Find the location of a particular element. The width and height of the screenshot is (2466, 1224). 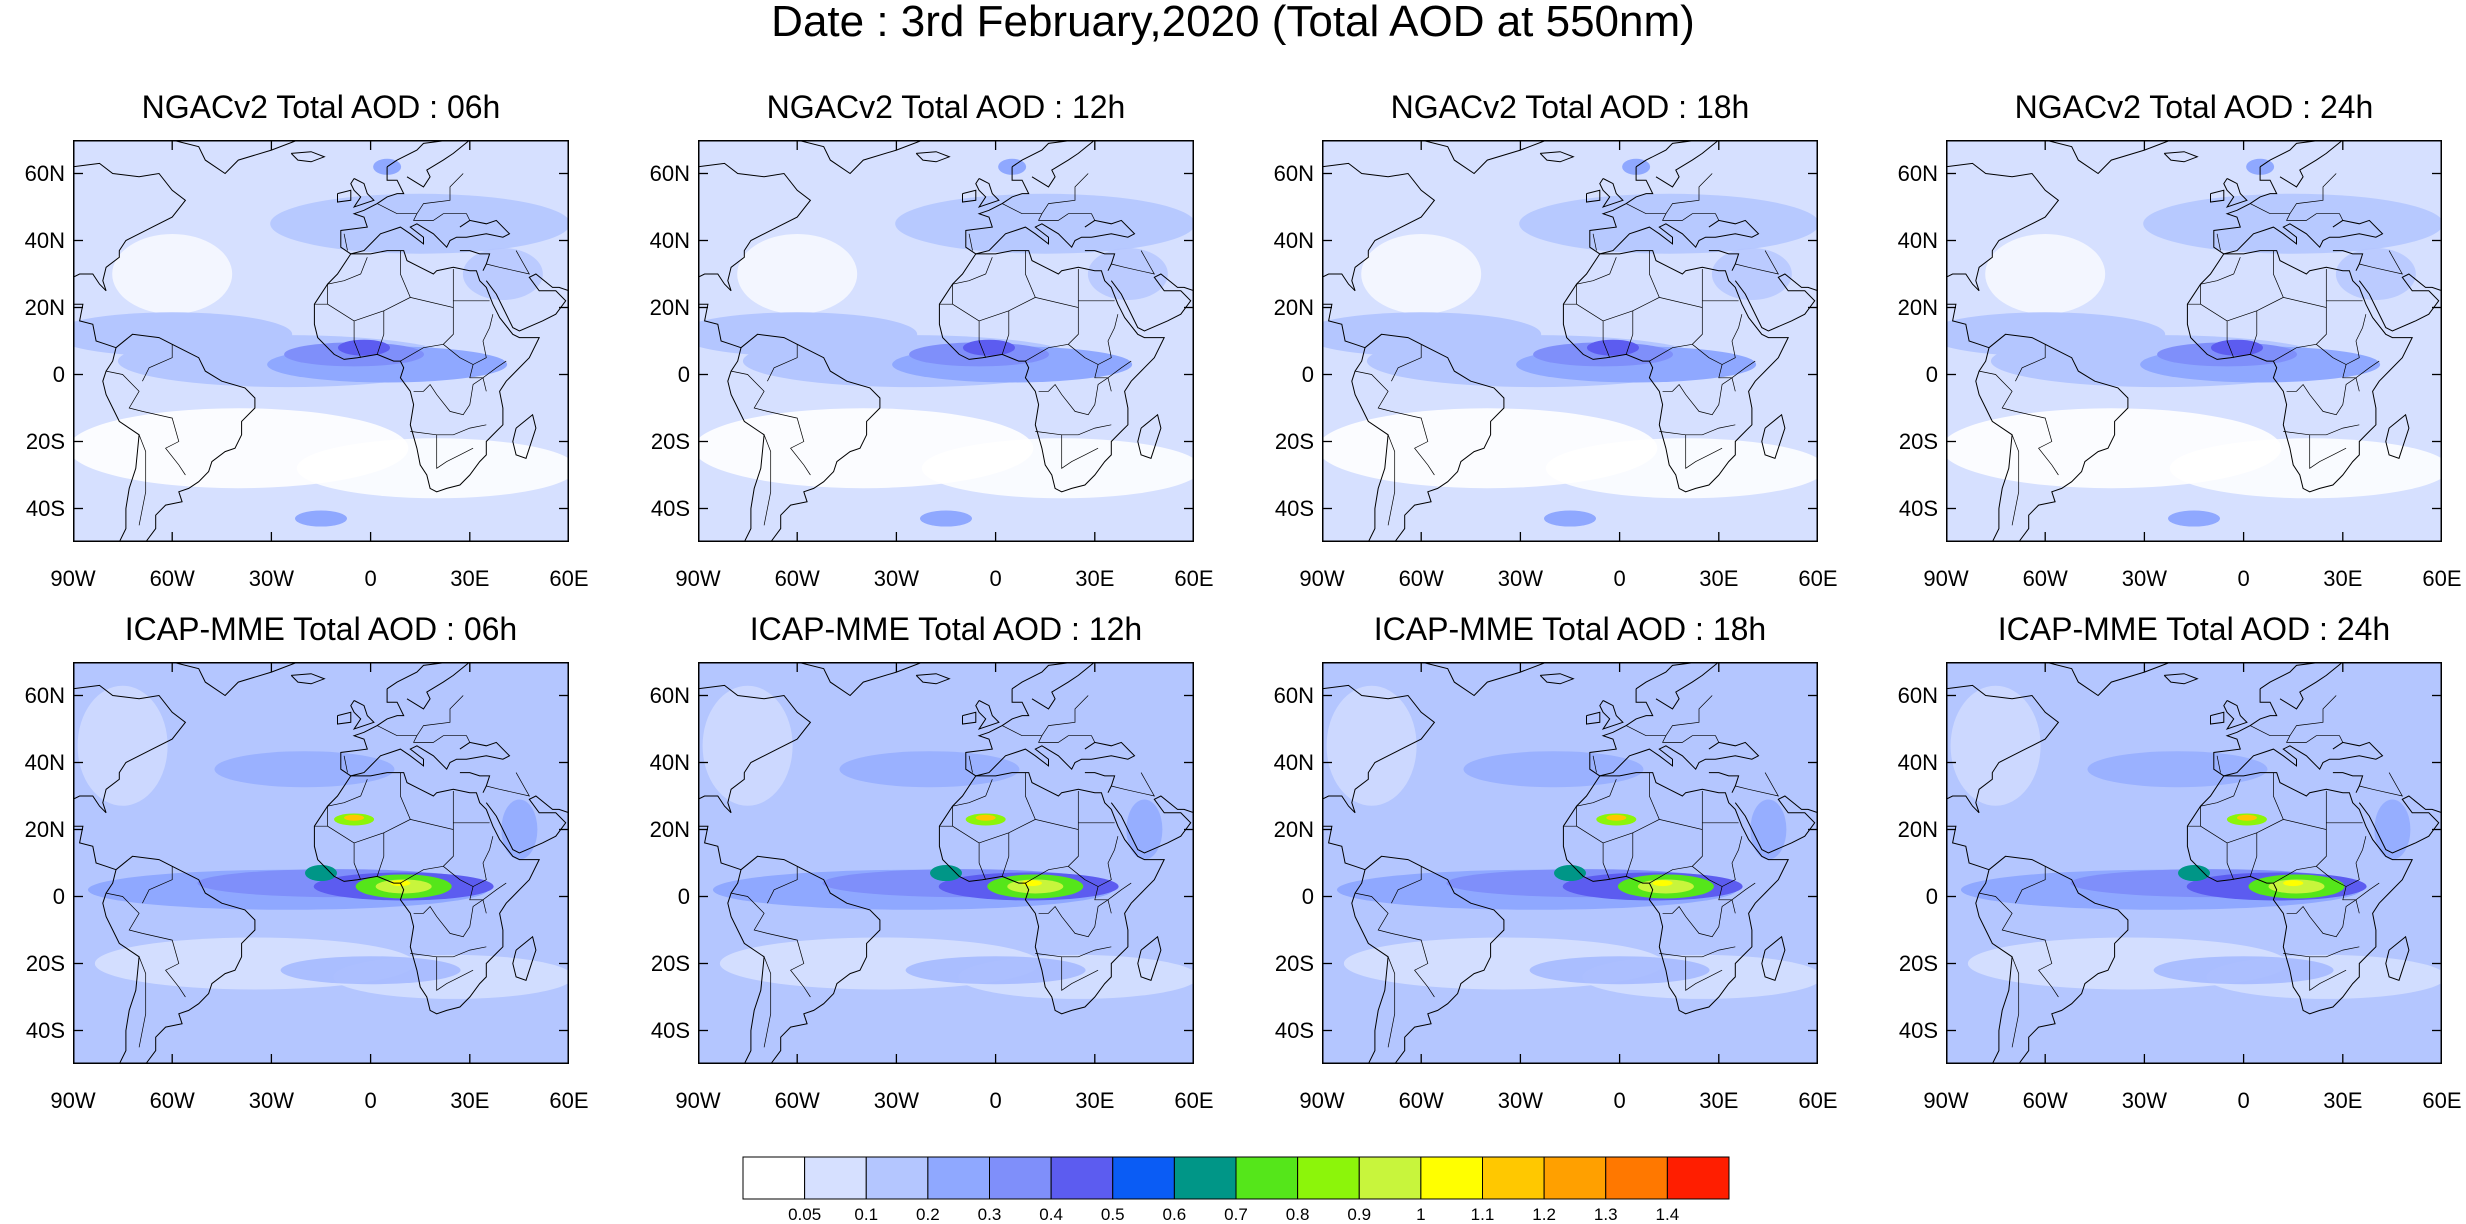

colorbar-label: 1 is located at coordinates (1421, 1214).